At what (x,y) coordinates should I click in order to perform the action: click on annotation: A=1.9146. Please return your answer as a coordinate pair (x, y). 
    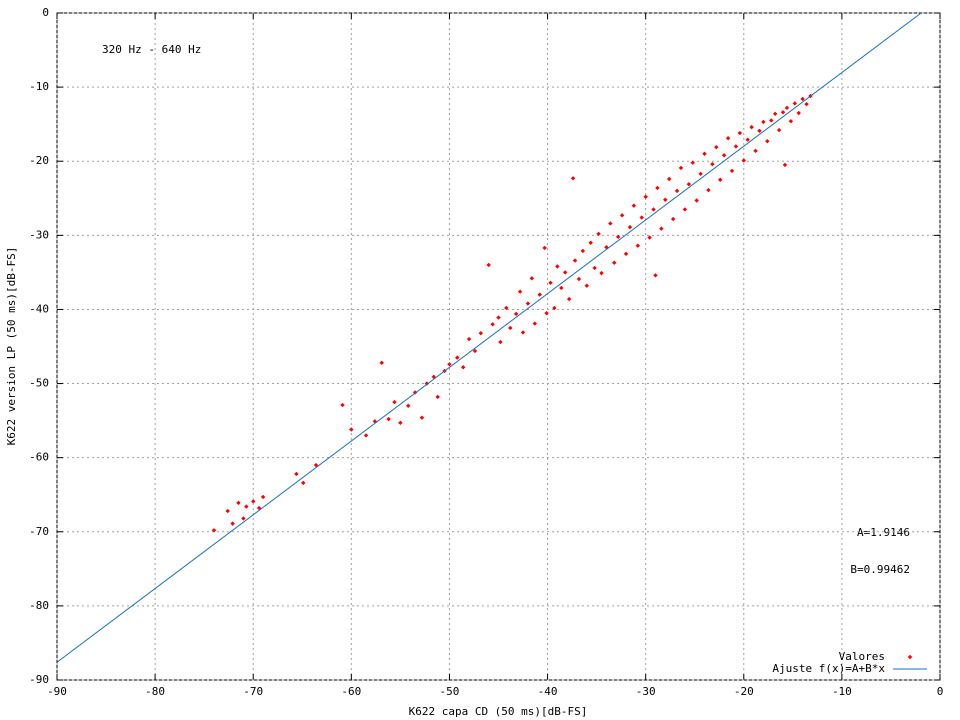
    Looking at the image, I should click on (883, 532).